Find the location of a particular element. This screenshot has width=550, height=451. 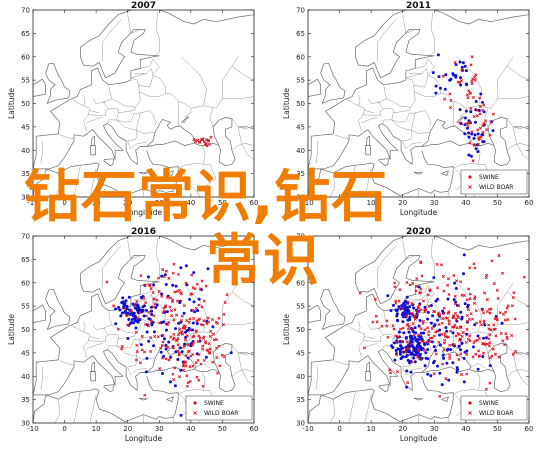

x-tick-label: 50 is located at coordinates (222, 429).